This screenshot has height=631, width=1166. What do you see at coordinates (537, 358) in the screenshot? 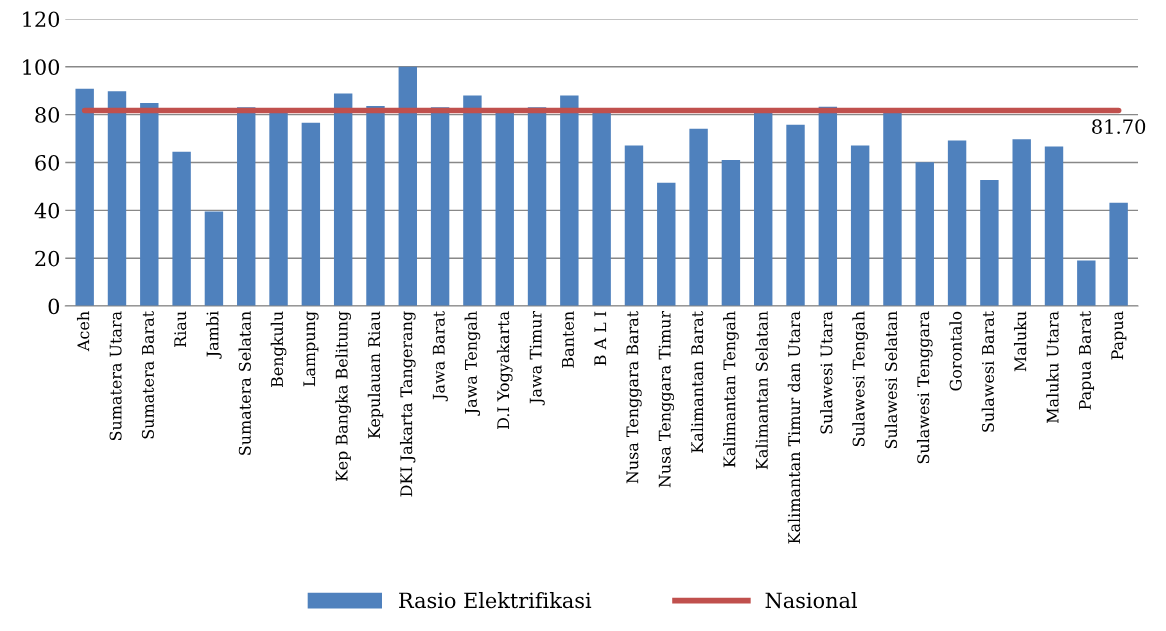
I see `x-tick-label: Jawa Timur` at bounding box center [537, 358].